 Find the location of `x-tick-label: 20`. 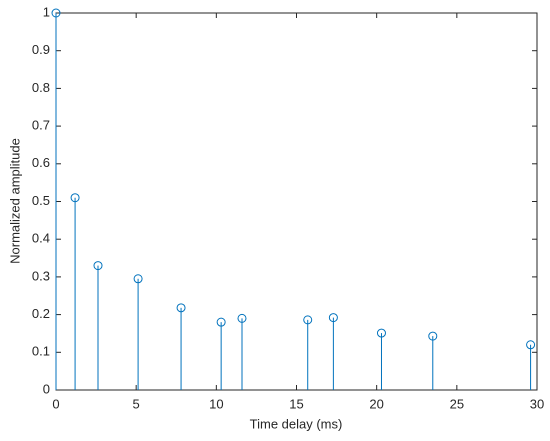

x-tick-label: 20 is located at coordinates (376, 403).